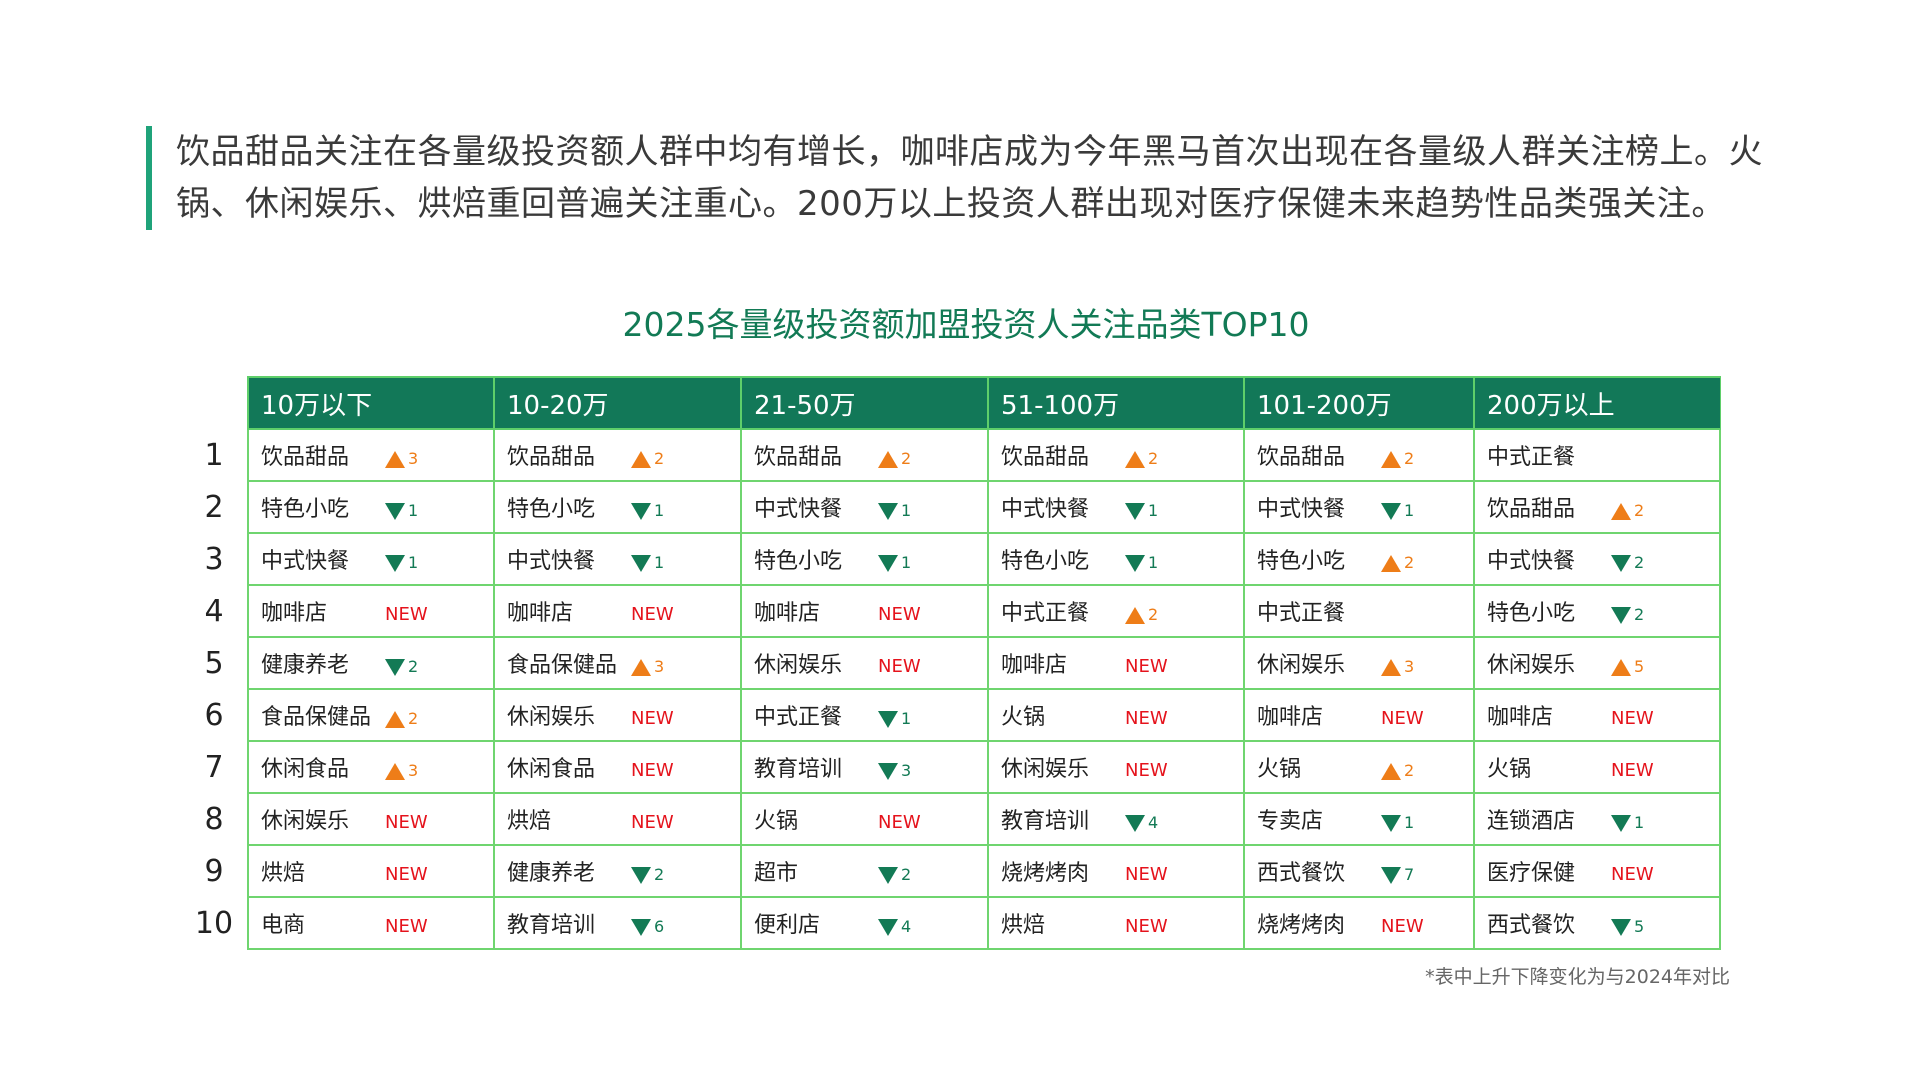 This screenshot has height=1080, width=1920. What do you see at coordinates (1359, 871) in the screenshot?
I see `table-cell: 西式餐饮 7` at bounding box center [1359, 871].